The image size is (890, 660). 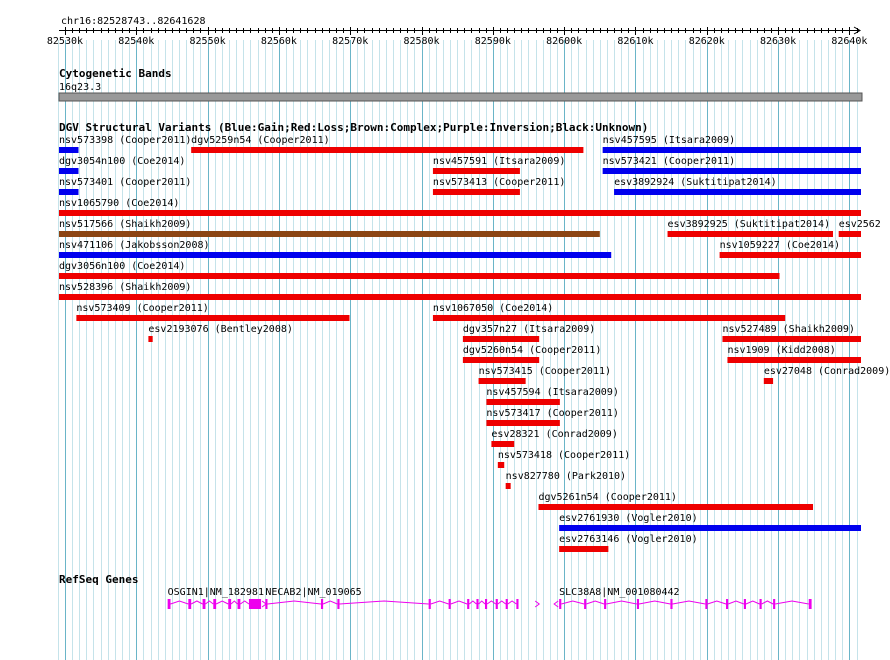 I want to click on dgv-feature-label: esv2763146 (Vogler2010), so click(x=628, y=539).